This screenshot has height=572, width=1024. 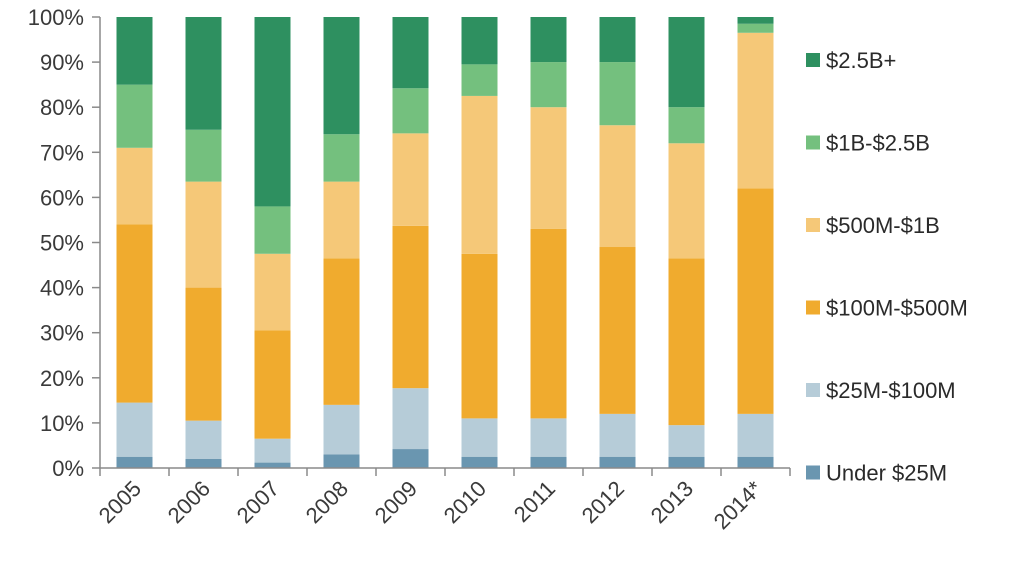 I want to click on legend-label--100m-500m: $100M-$500M, so click(x=897, y=308).